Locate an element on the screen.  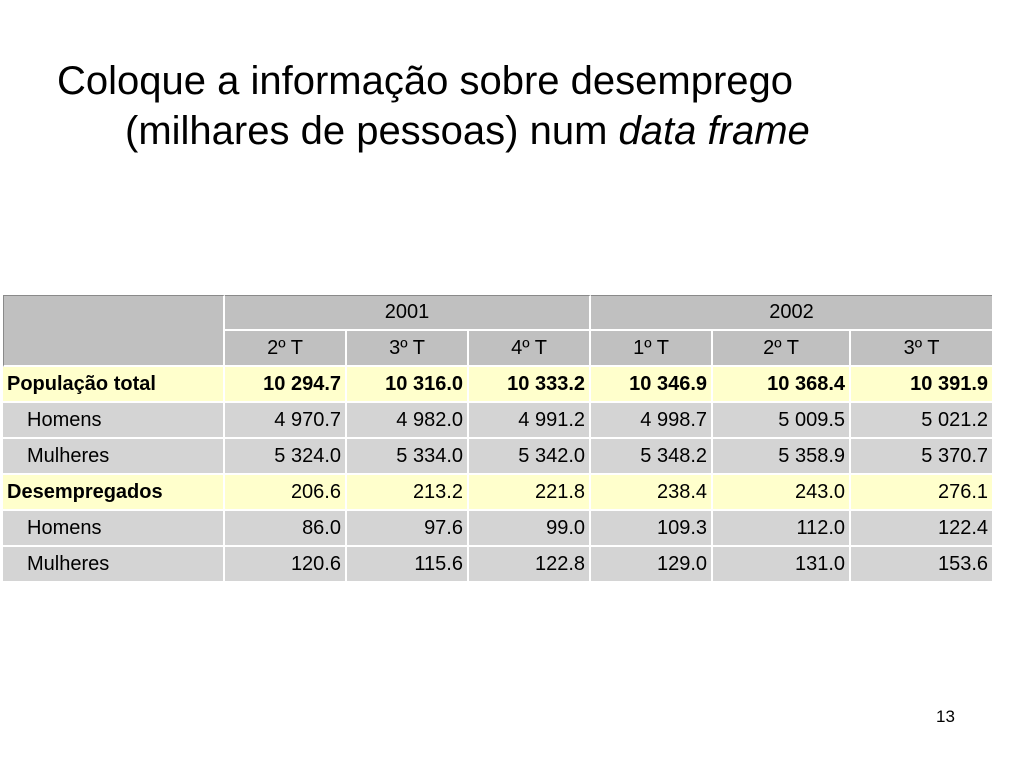
table-cell: 5 334.0 is located at coordinates (408, 457).